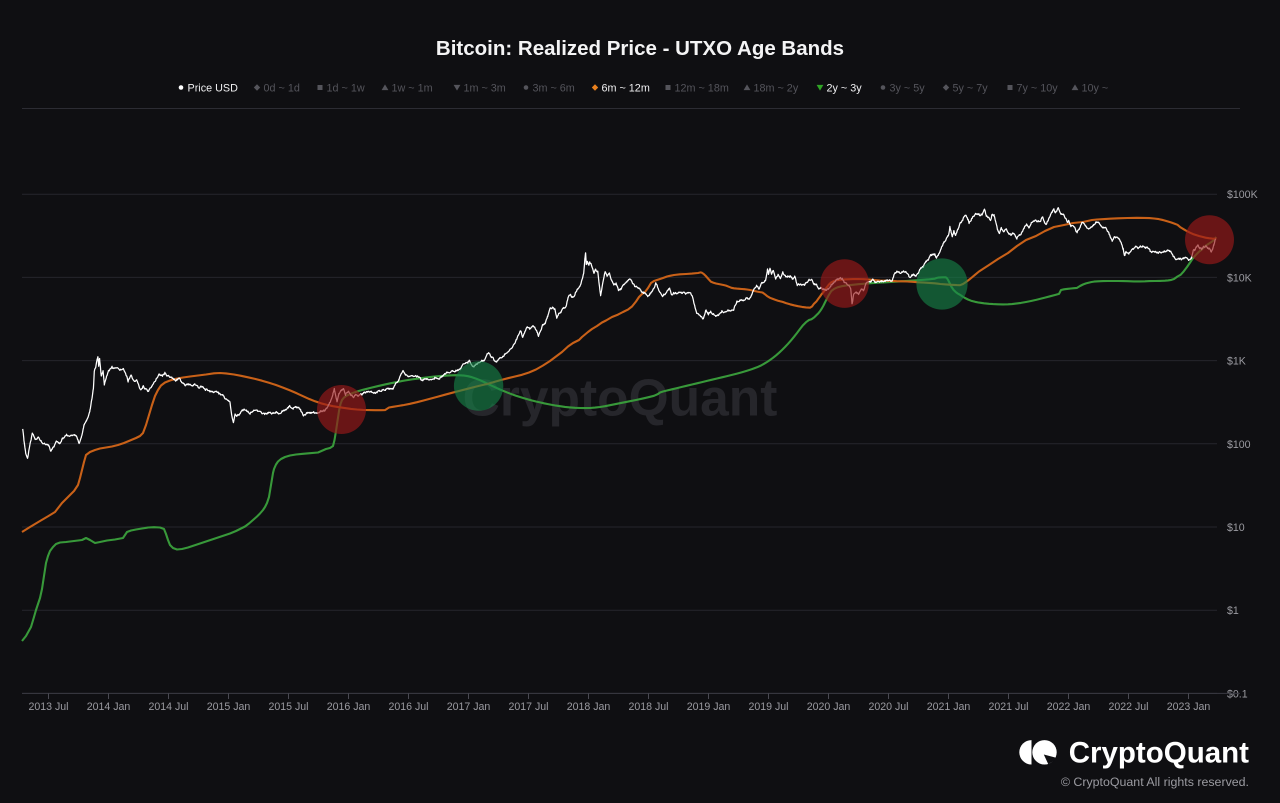 The width and height of the screenshot is (1280, 803). I want to click on svg-text: 6m ~ 12m, so click(626, 89).